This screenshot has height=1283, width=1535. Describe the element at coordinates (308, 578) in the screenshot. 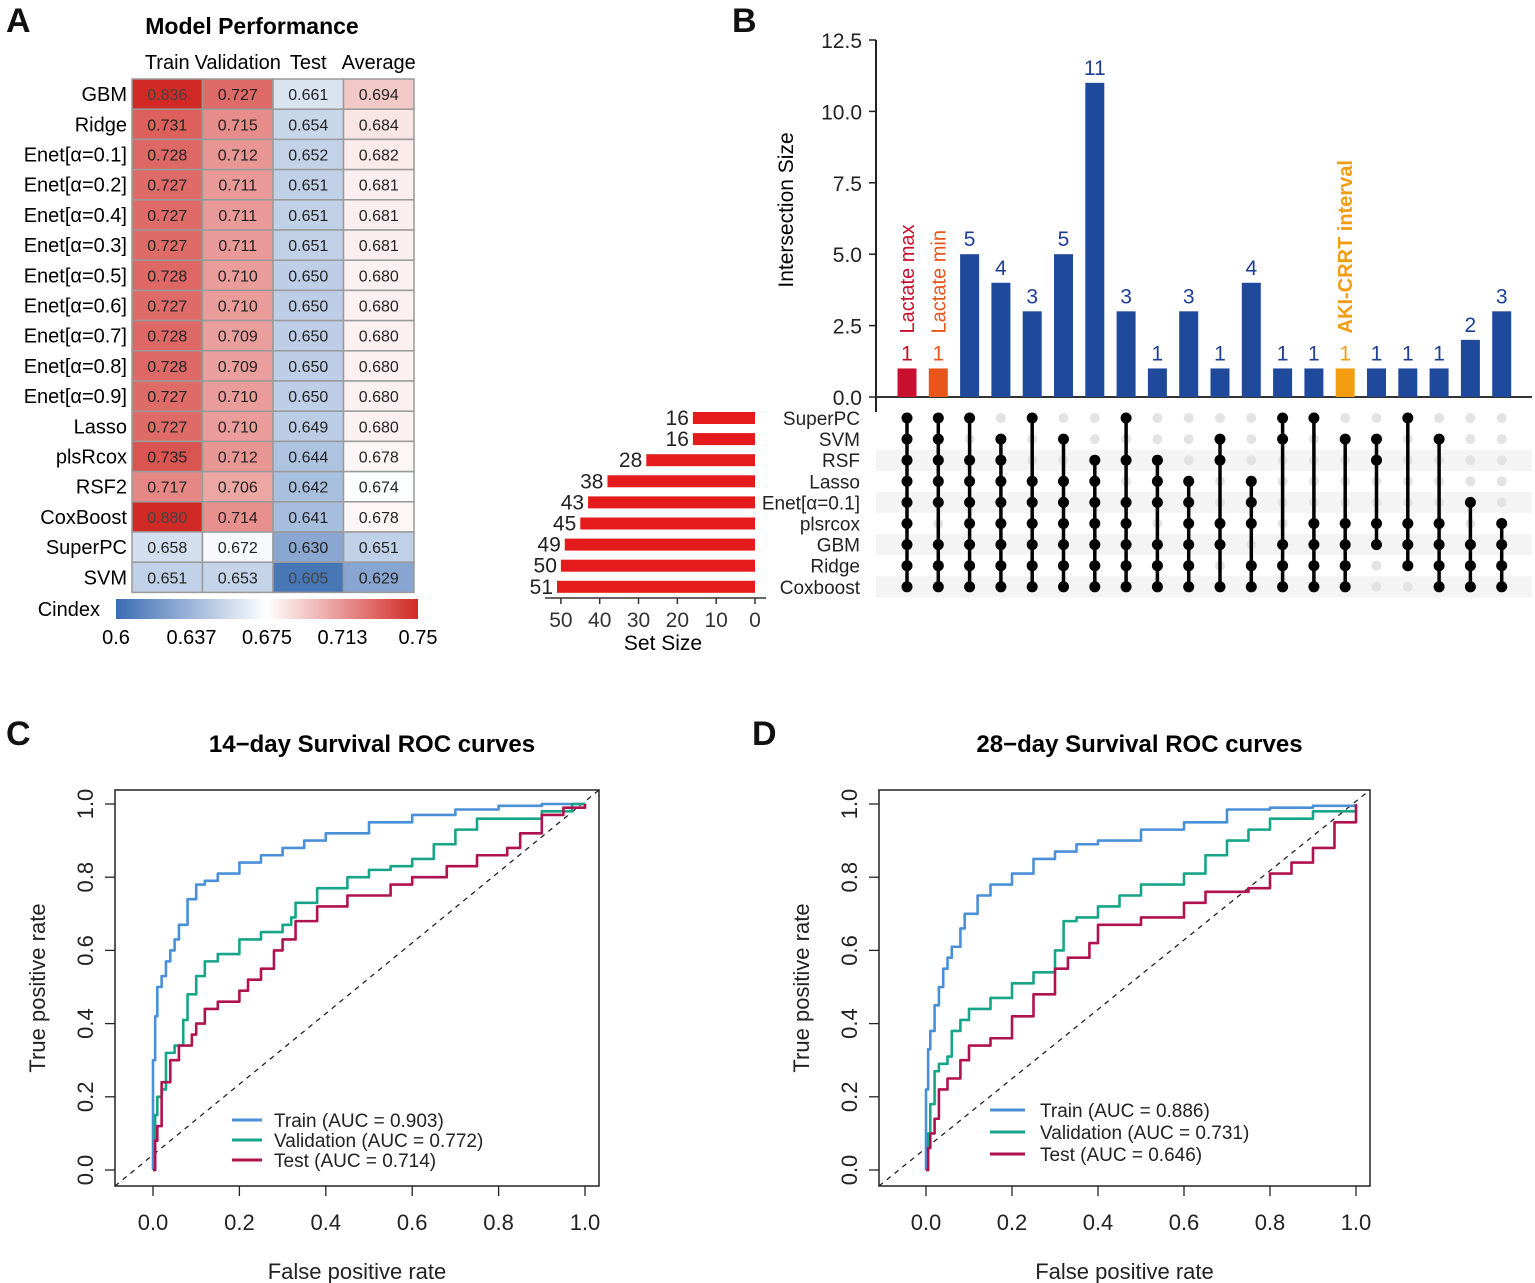

I see `cell-value: 0.605` at that location.